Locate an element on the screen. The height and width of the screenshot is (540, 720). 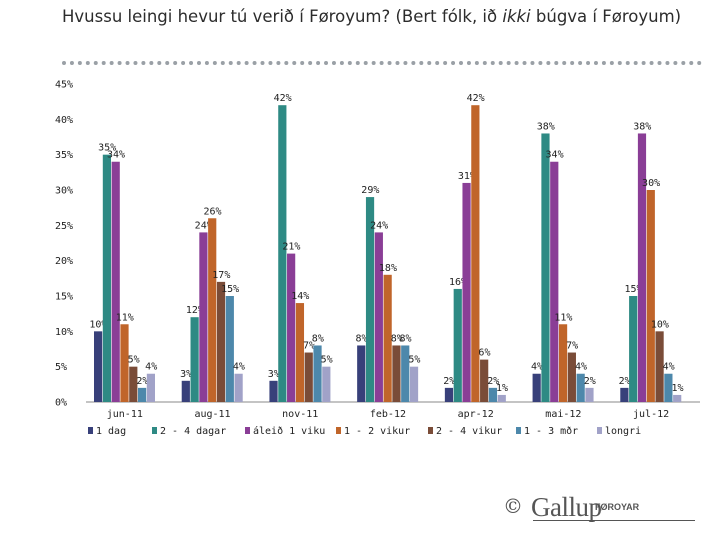
y-tick-label: 10% is located at coordinates (64, 332).